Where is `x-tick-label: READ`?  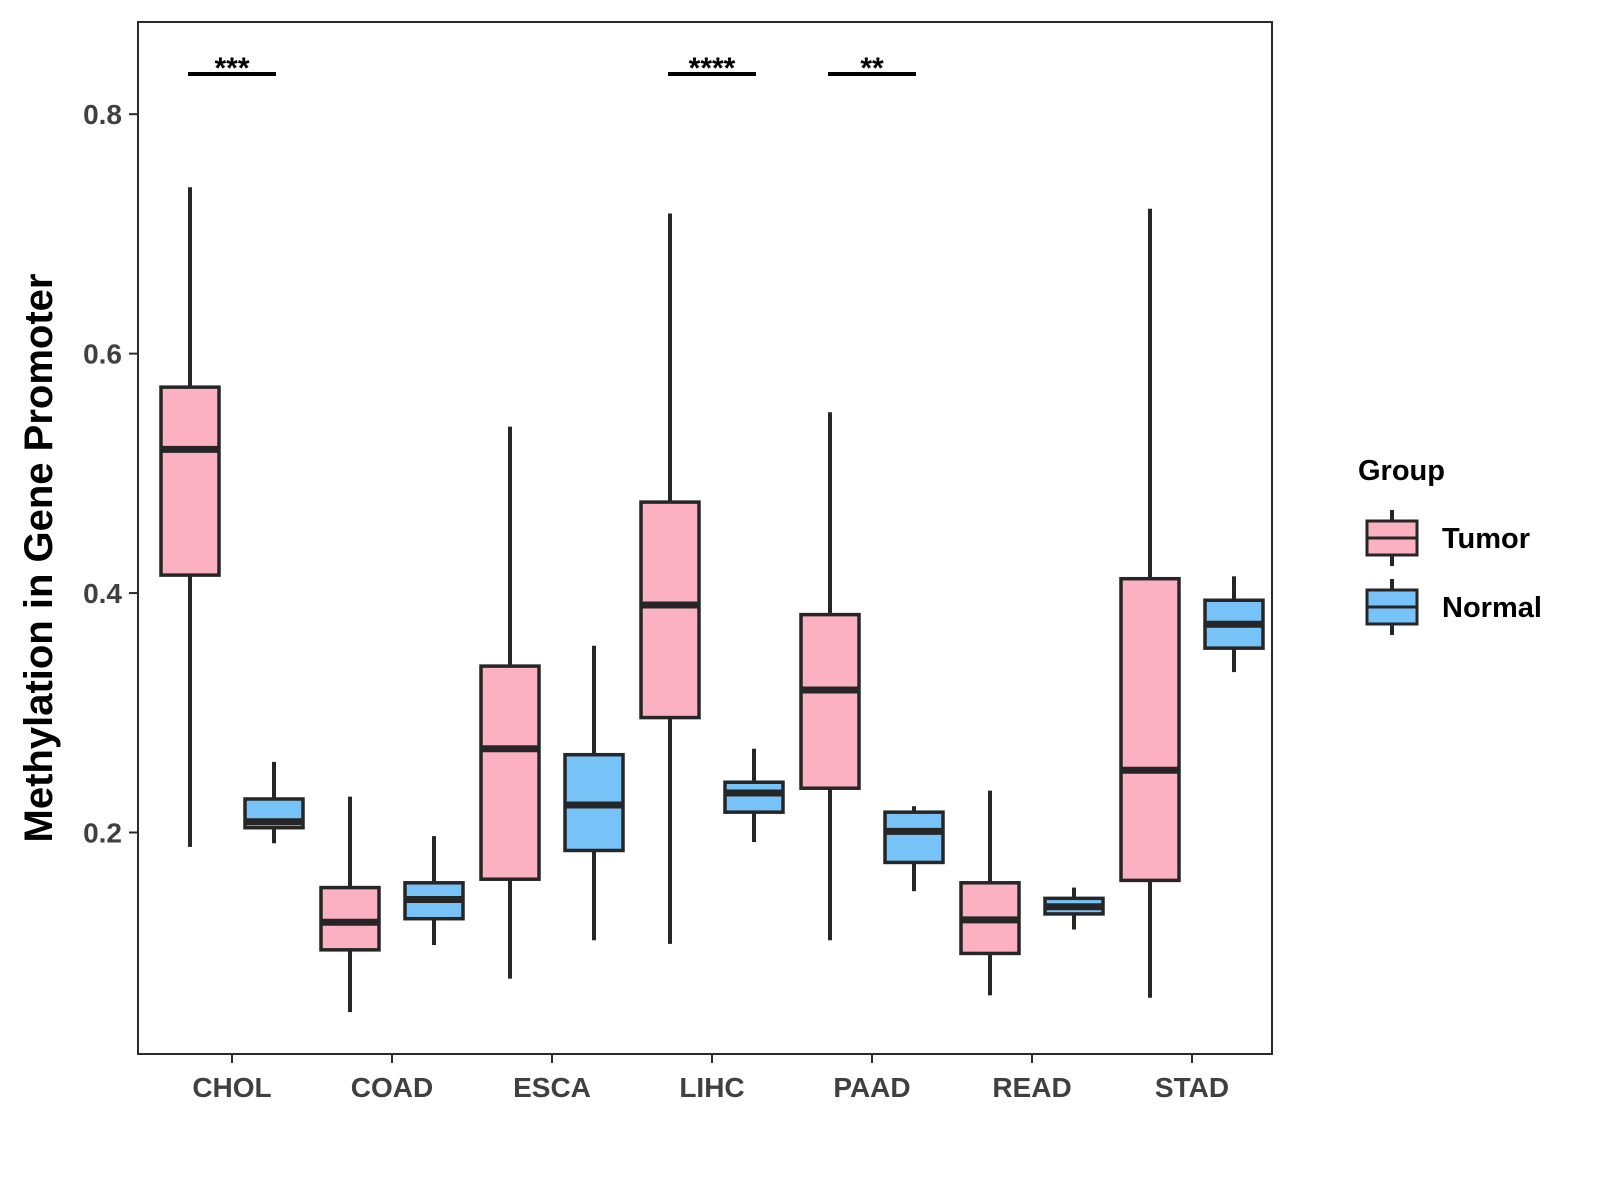 x-tick-label: READ is located at coordinates (1031, 1087).